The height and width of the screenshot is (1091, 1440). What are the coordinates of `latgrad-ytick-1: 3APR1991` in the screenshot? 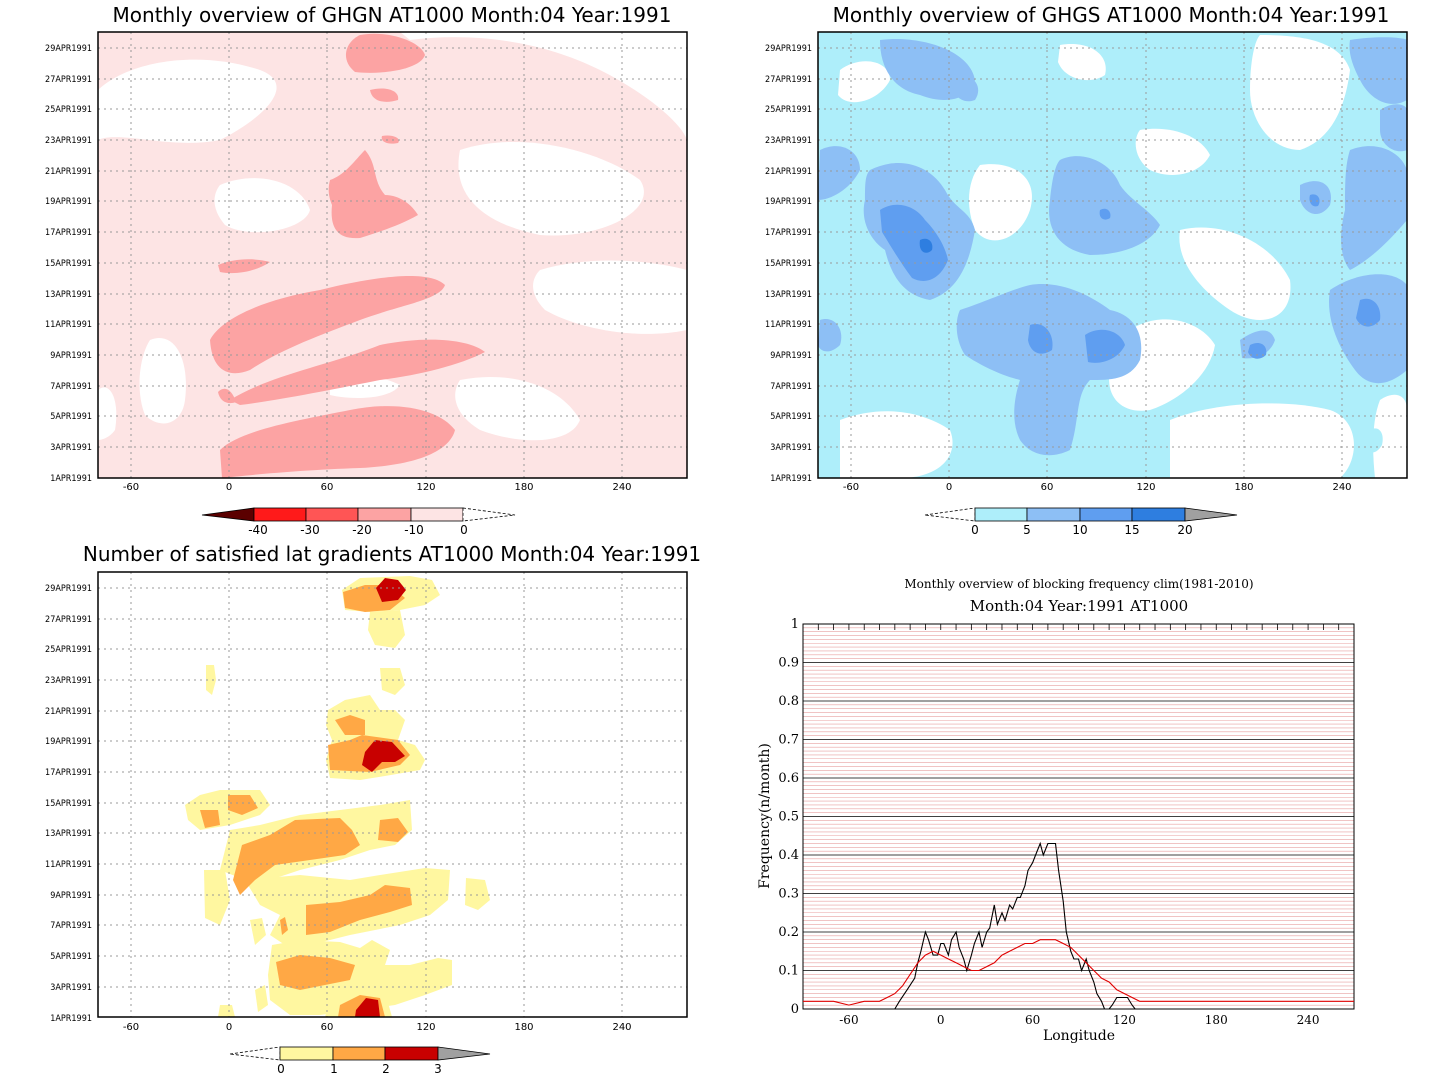 It's located at (71, 988).